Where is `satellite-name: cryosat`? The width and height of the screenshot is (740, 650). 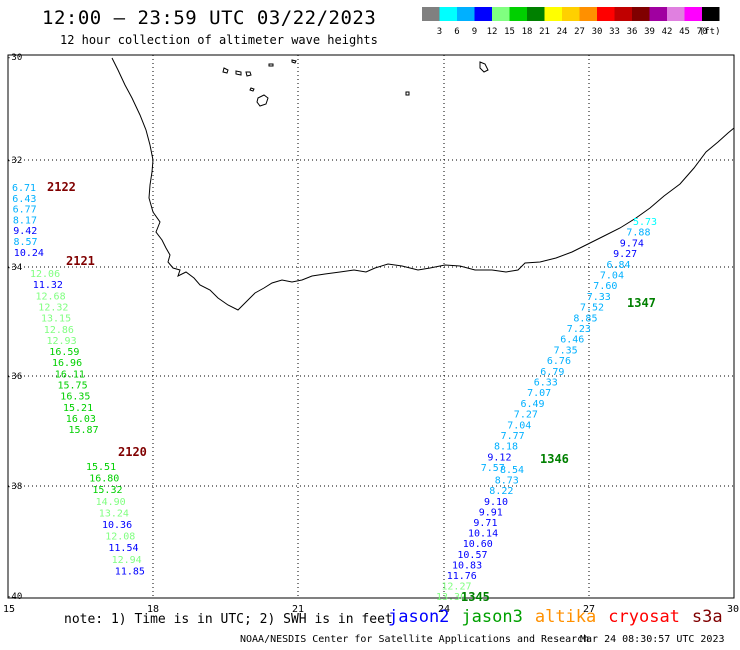 satellite-name: cryosat is located at coordinates (644, 617).